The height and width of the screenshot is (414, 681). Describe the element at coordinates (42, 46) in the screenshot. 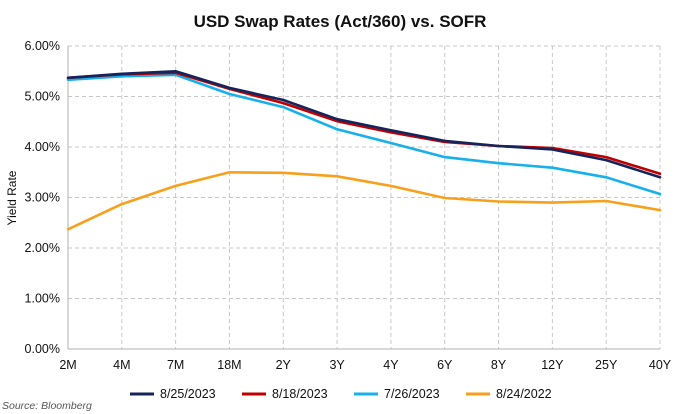

I see `y-tick-label: 6.00%` at that location.